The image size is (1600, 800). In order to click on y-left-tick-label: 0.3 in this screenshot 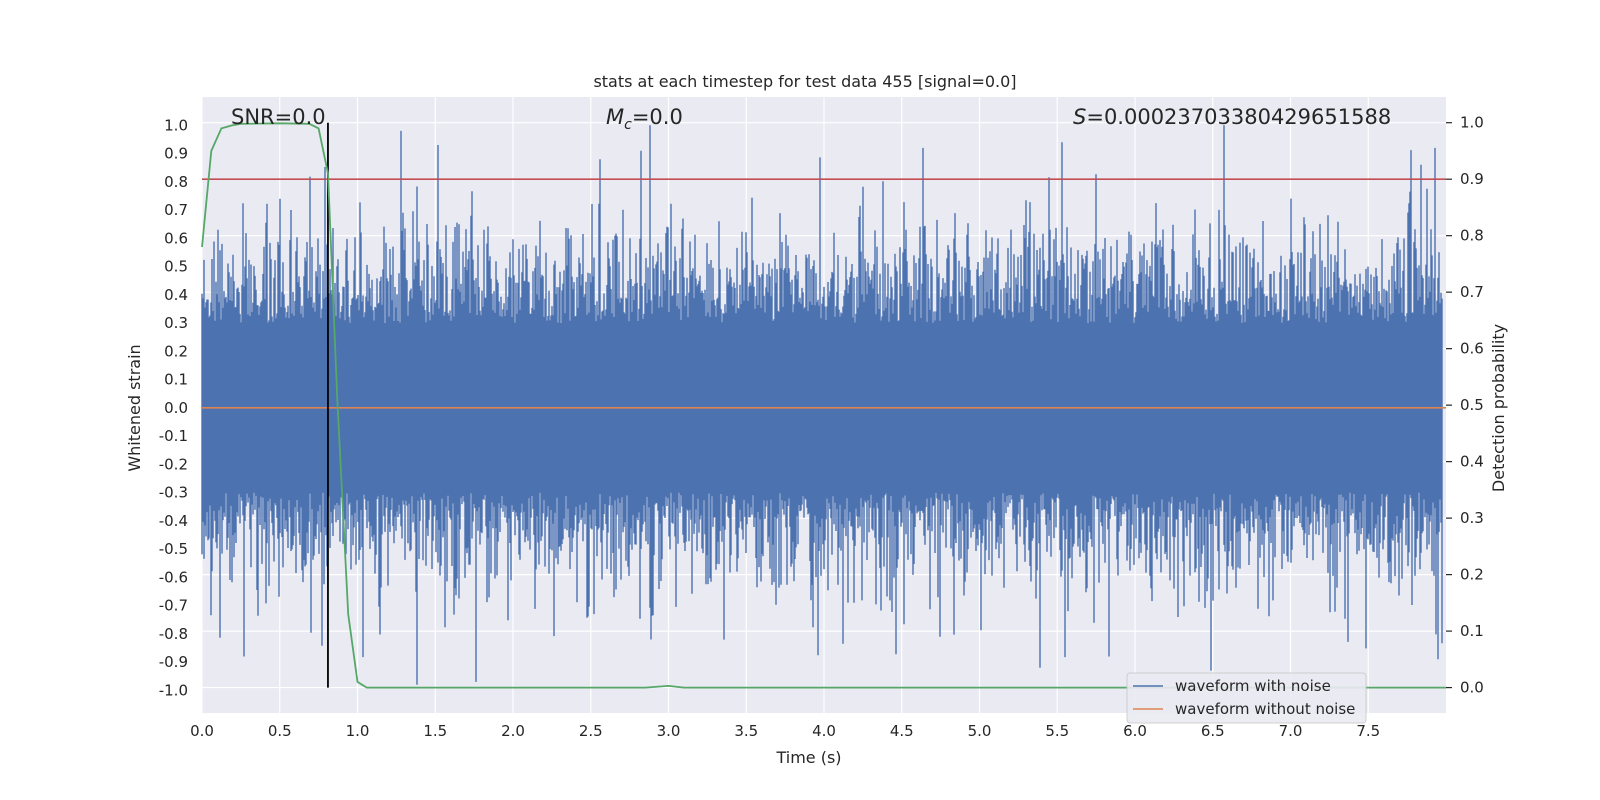, I will do `click(176, 323)`.